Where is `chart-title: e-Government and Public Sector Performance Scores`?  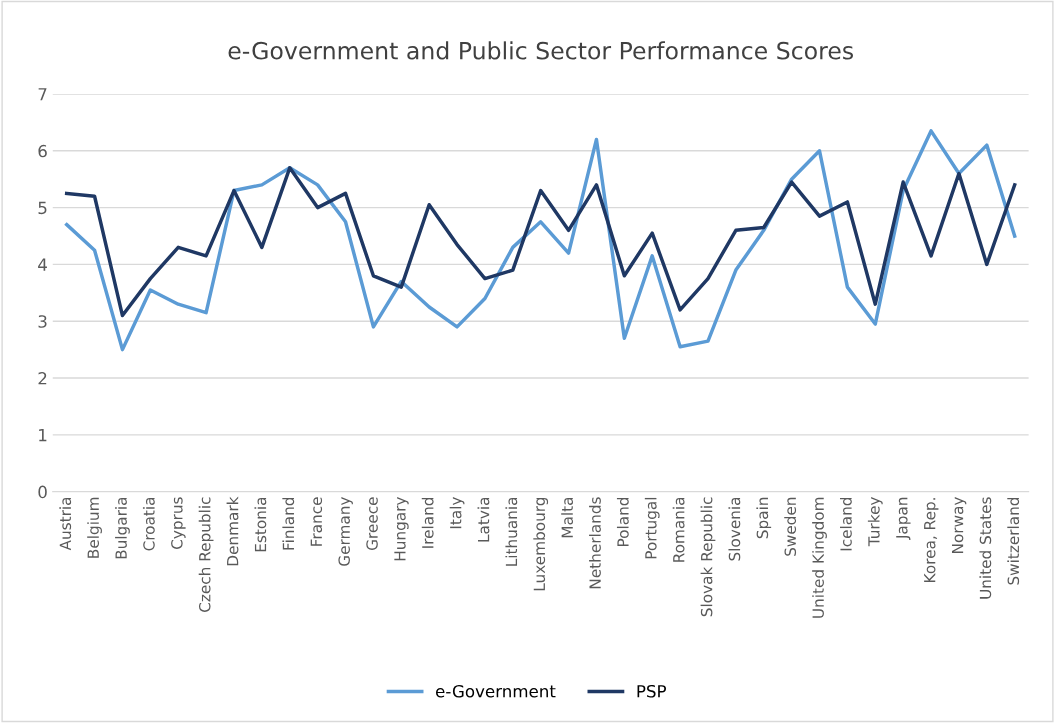 chart-title: e-Government and Public Sector Performance Scores is located at coordinates (540, 50).